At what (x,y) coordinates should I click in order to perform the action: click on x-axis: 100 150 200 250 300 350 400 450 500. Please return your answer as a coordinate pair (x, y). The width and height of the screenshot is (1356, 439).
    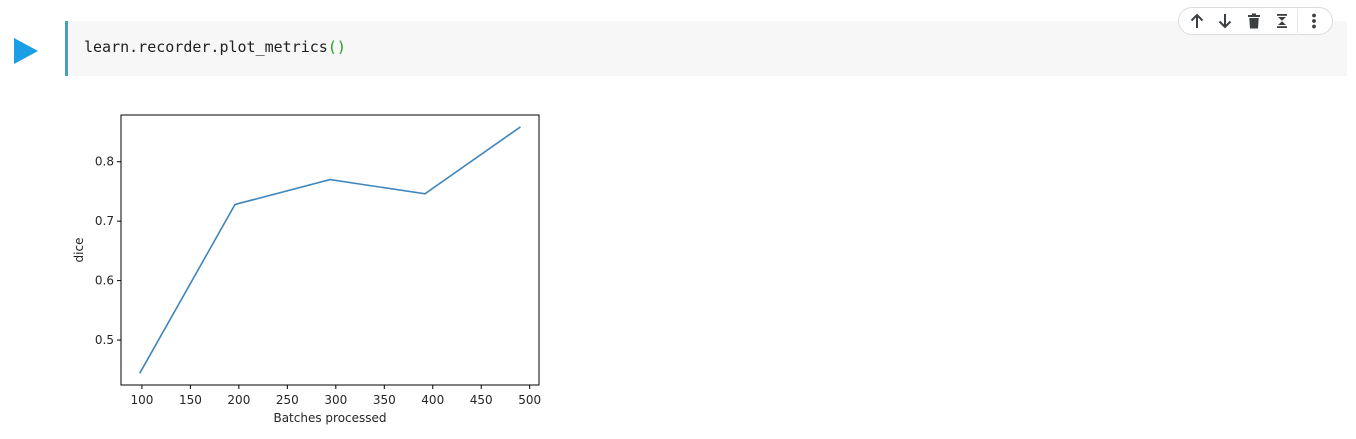
    Looking at the image, I should click on (335, 396).